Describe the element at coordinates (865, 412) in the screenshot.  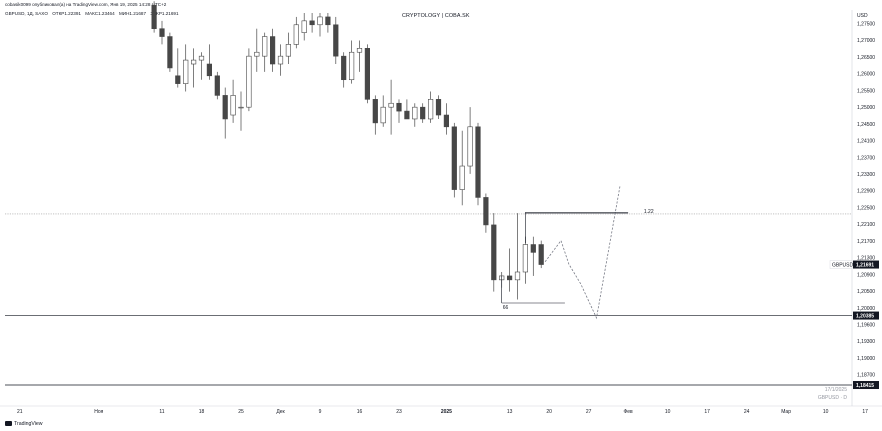
I see `time-tick-label: 17` at that location.